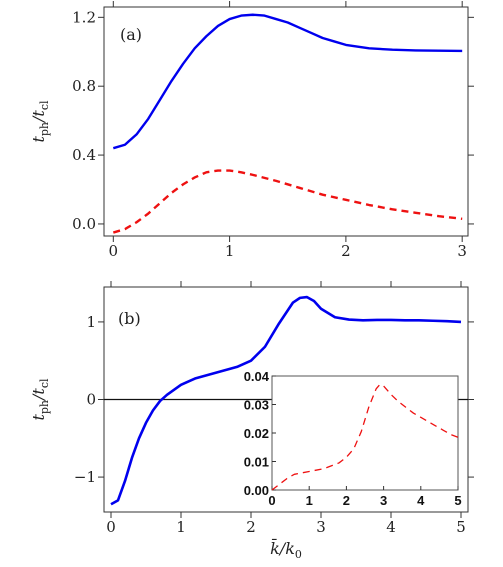 This screenshot has height=567, width=503. Describe the element at coordinates (114, 251) in the screenshot. I see `panel-a-xtick-label: 0` at that location.